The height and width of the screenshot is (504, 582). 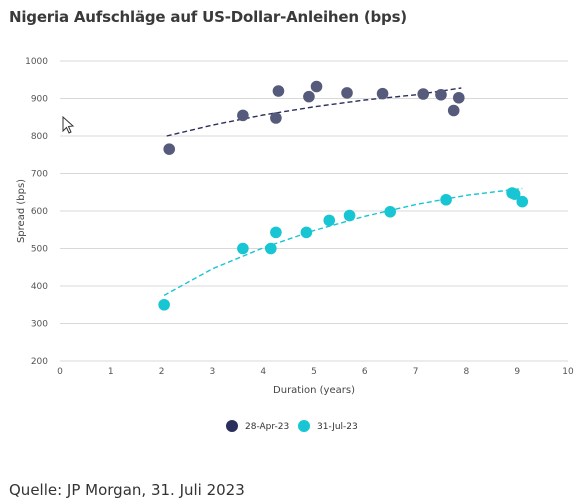 I want to click on y-tick-label: 1000, so click(x=36, y=62).